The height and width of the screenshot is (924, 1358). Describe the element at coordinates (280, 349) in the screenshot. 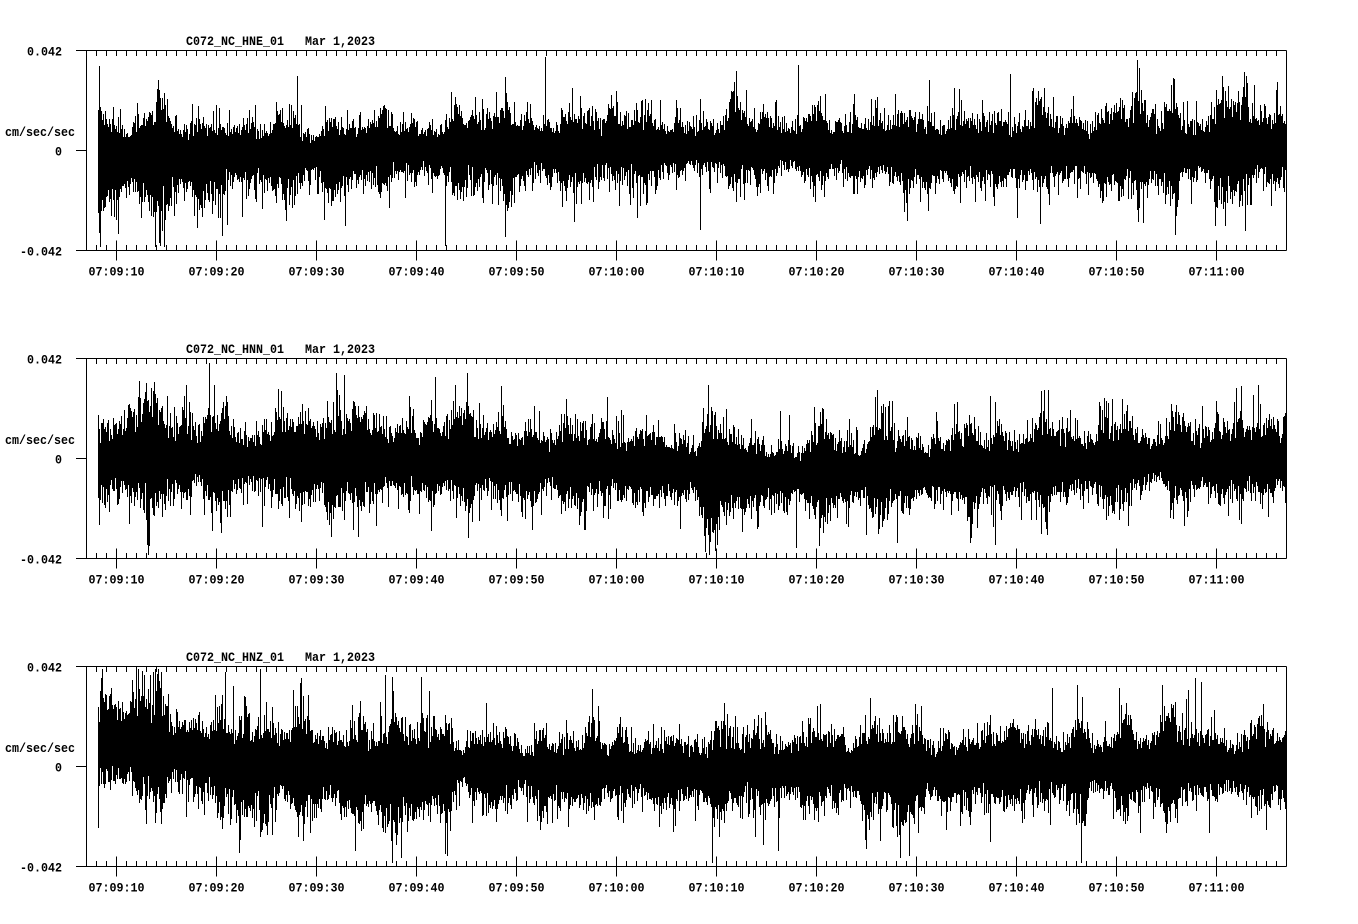

I see `svg-text: C072_NC_HNN_01 Mar 1,2023` at that location.